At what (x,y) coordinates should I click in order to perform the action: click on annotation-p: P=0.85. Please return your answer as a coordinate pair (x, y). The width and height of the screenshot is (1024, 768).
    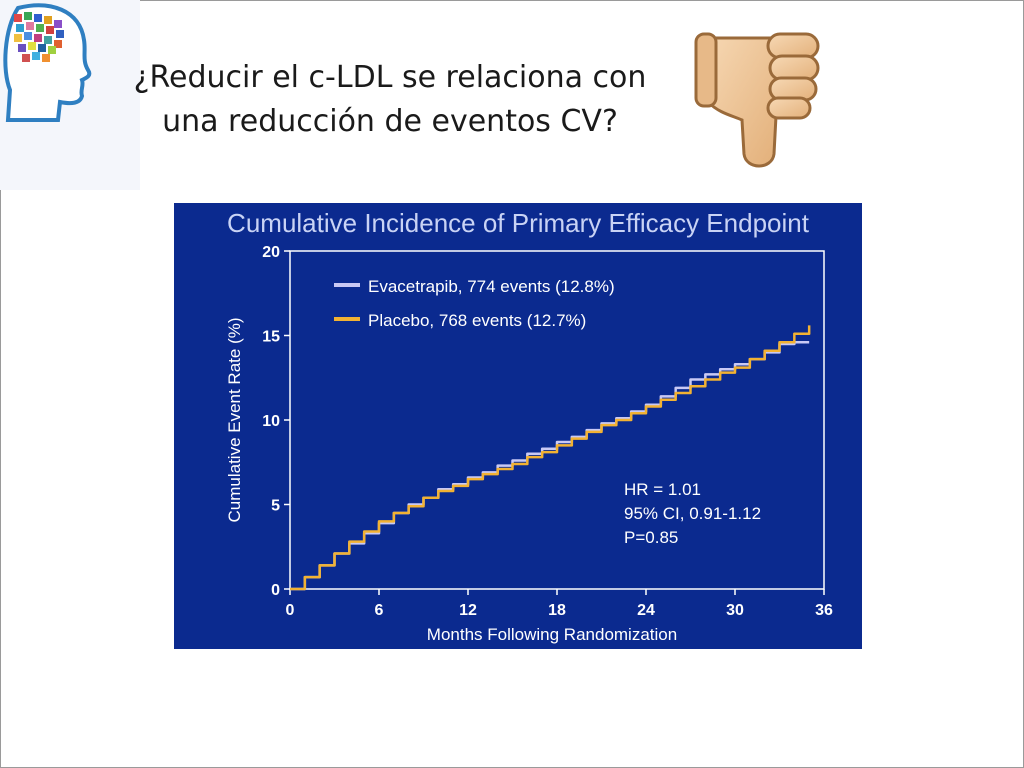
    Looking at the image, I should click on (651, 537).